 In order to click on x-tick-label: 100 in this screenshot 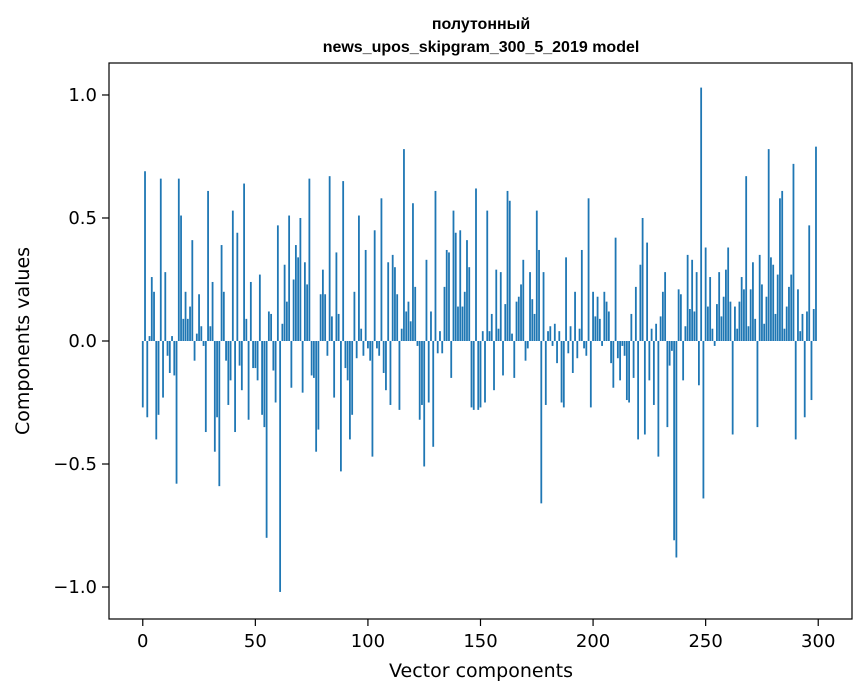, I will do `click(368, 641)`.